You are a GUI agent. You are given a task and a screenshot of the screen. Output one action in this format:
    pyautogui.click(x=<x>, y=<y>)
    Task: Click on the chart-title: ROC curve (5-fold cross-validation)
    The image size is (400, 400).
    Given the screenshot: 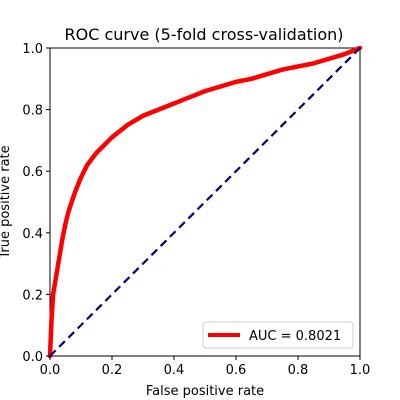 What is the action you would take?
    pyautogui.click(x=203, y=34)
    